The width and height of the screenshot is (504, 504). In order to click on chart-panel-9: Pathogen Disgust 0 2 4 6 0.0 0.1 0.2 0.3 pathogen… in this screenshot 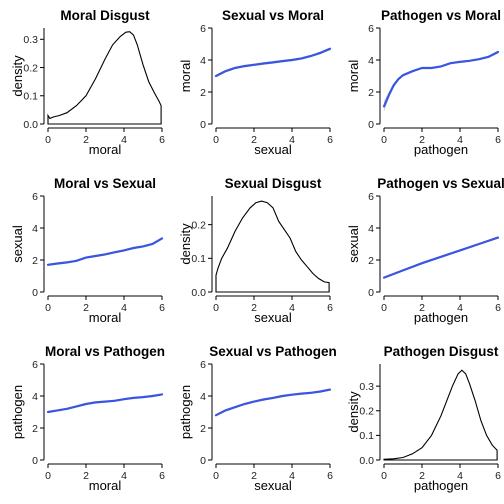, I will do `click(423, 418)`.